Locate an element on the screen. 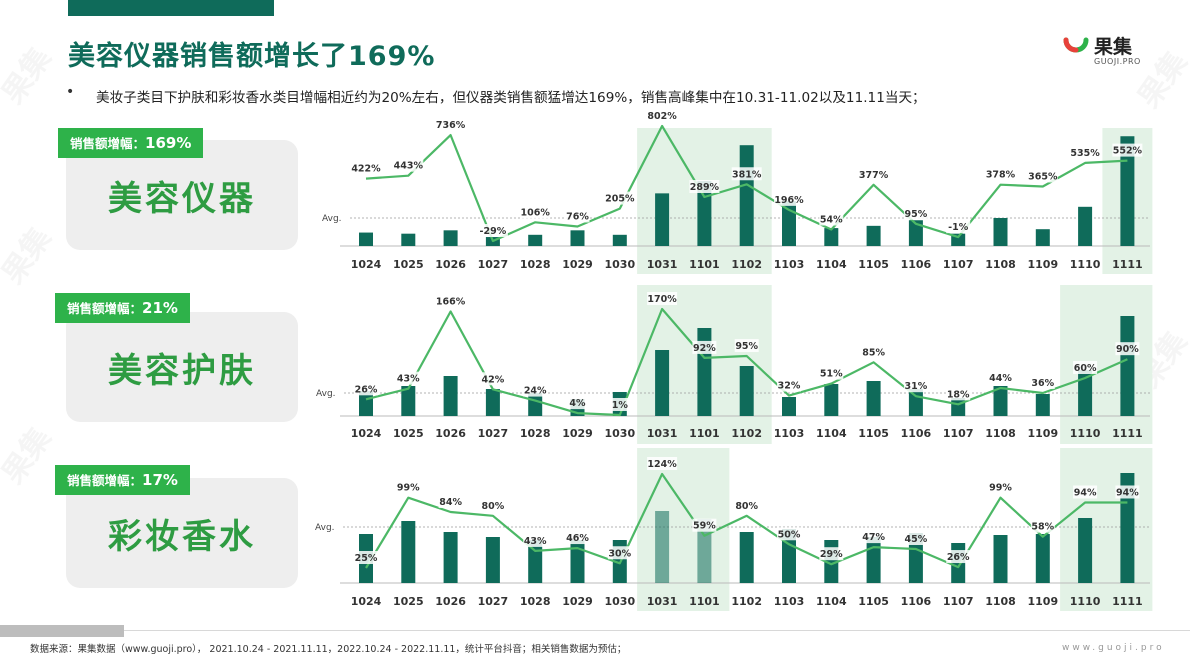 The width and height of the screenshot is (1190, 669). data-label-1109: 365% is located at coordinates (1043, 176).